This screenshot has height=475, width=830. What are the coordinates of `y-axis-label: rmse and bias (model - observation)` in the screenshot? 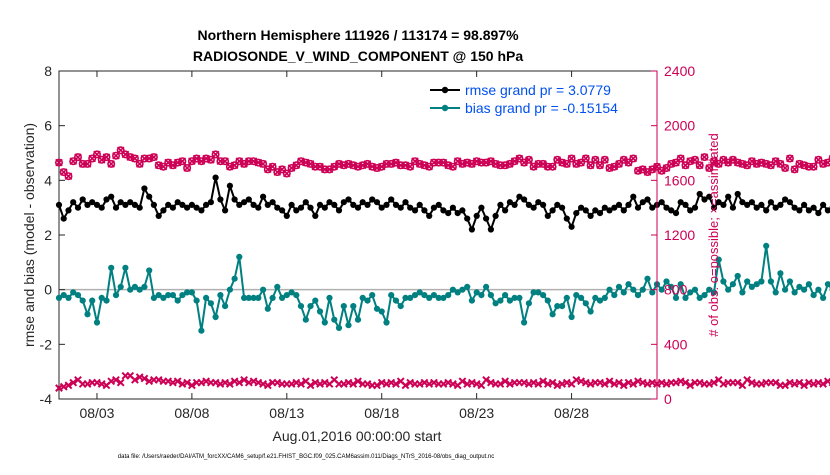 It's located at (29, 235).